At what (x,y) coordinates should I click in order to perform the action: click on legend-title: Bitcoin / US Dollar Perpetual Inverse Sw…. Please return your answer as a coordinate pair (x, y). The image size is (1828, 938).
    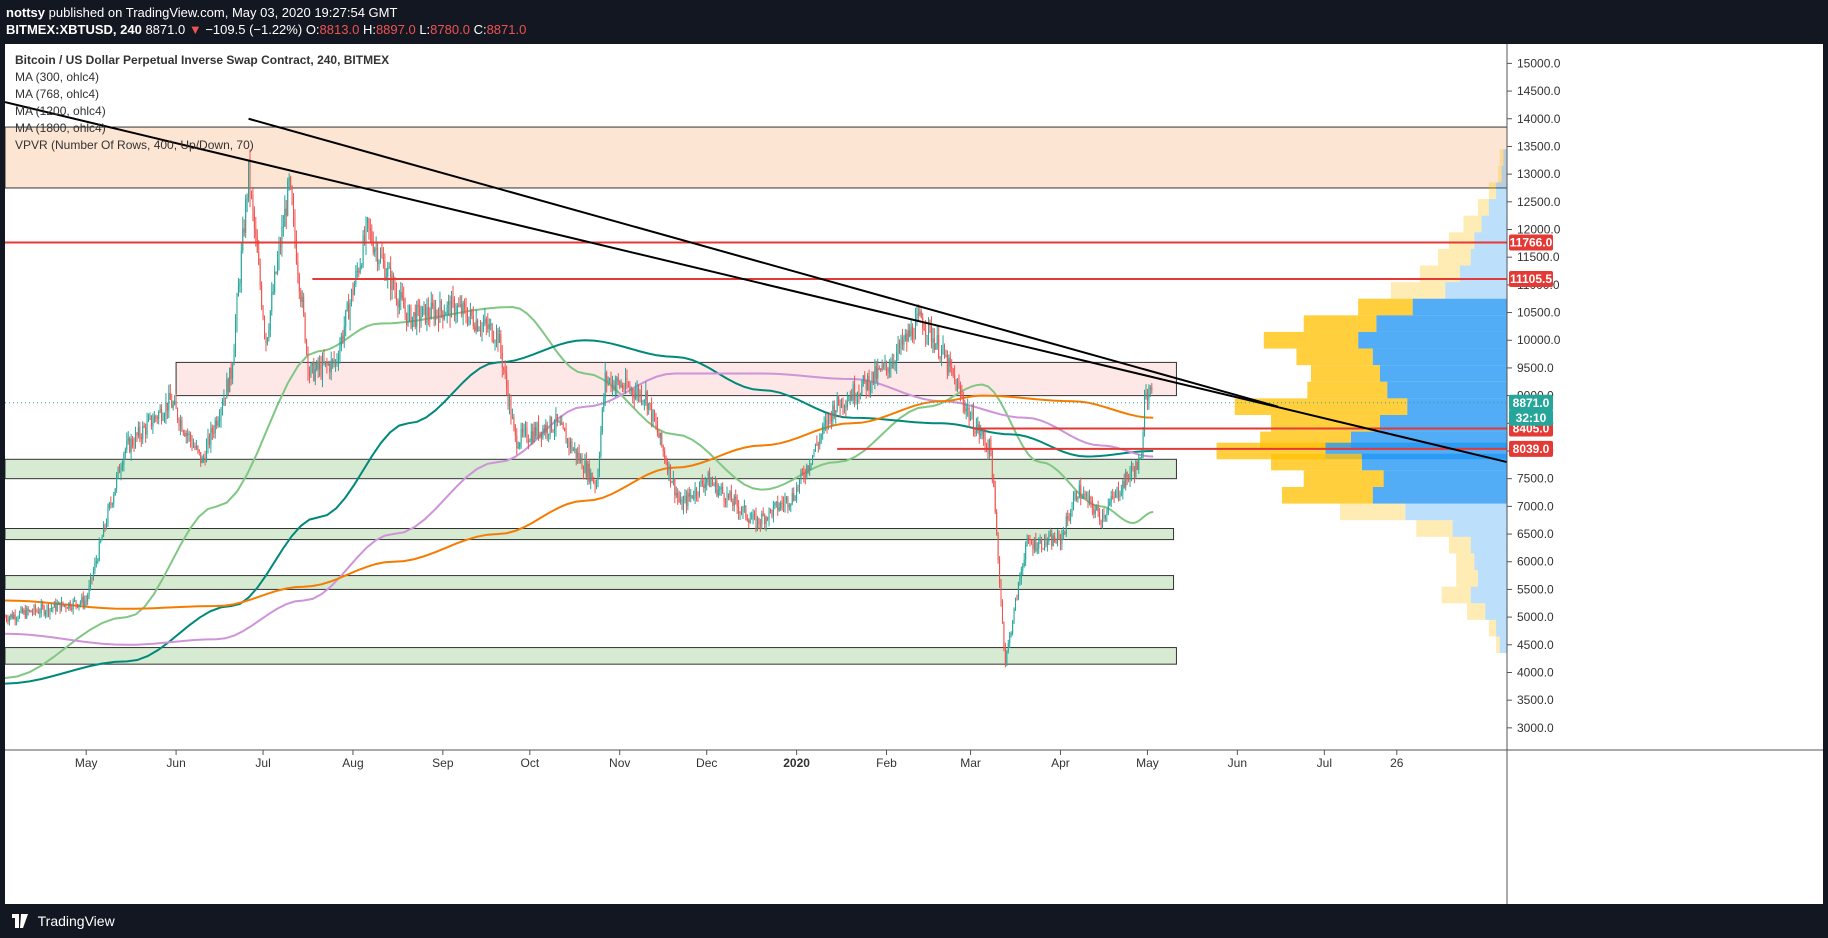
    Looking at the image, I should click on (202, 60).